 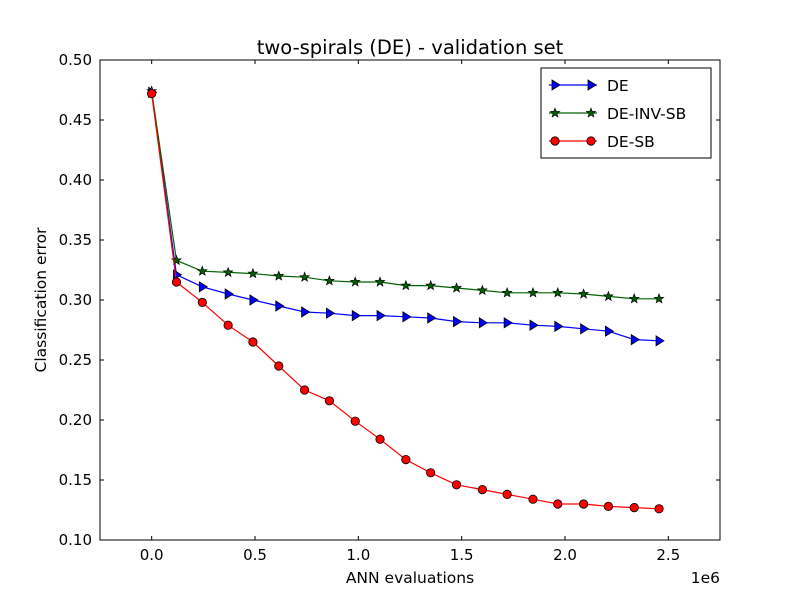 What do you see at coordinates (631, 142) in the screenshot?
I see `legend-label: DE-SB` at bounding box center [631, 142].